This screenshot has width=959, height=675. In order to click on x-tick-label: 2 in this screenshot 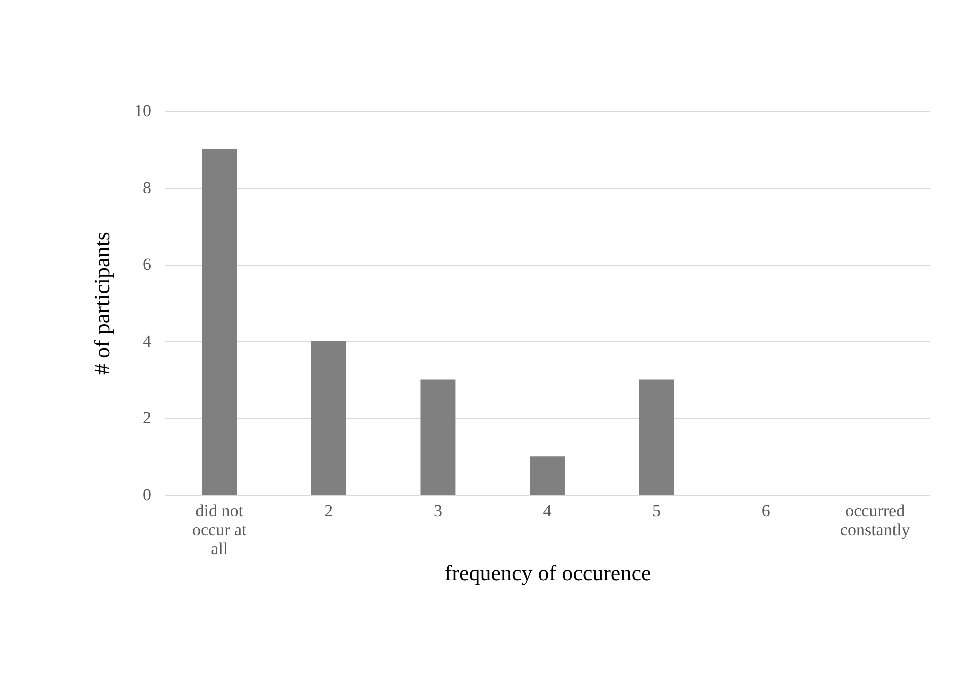, I will do `click(329, 511)`.